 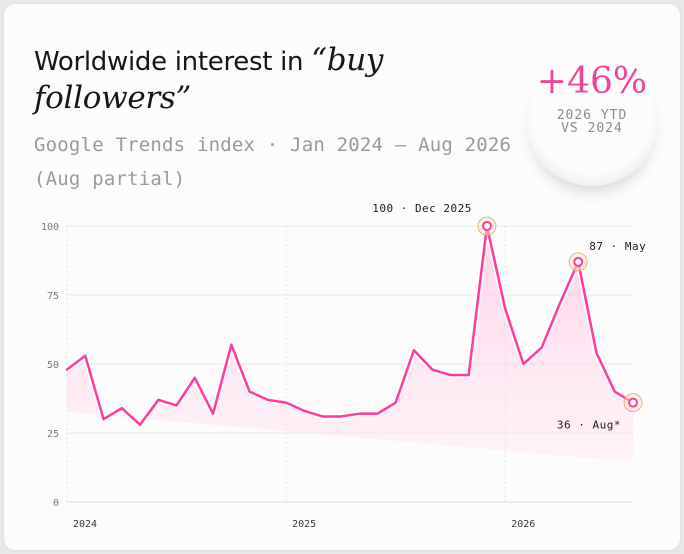 What do you see at coordinates (85, 524) in the screenshot?
I see `x-tick-label: 2024` at bounding box center [85, 524].